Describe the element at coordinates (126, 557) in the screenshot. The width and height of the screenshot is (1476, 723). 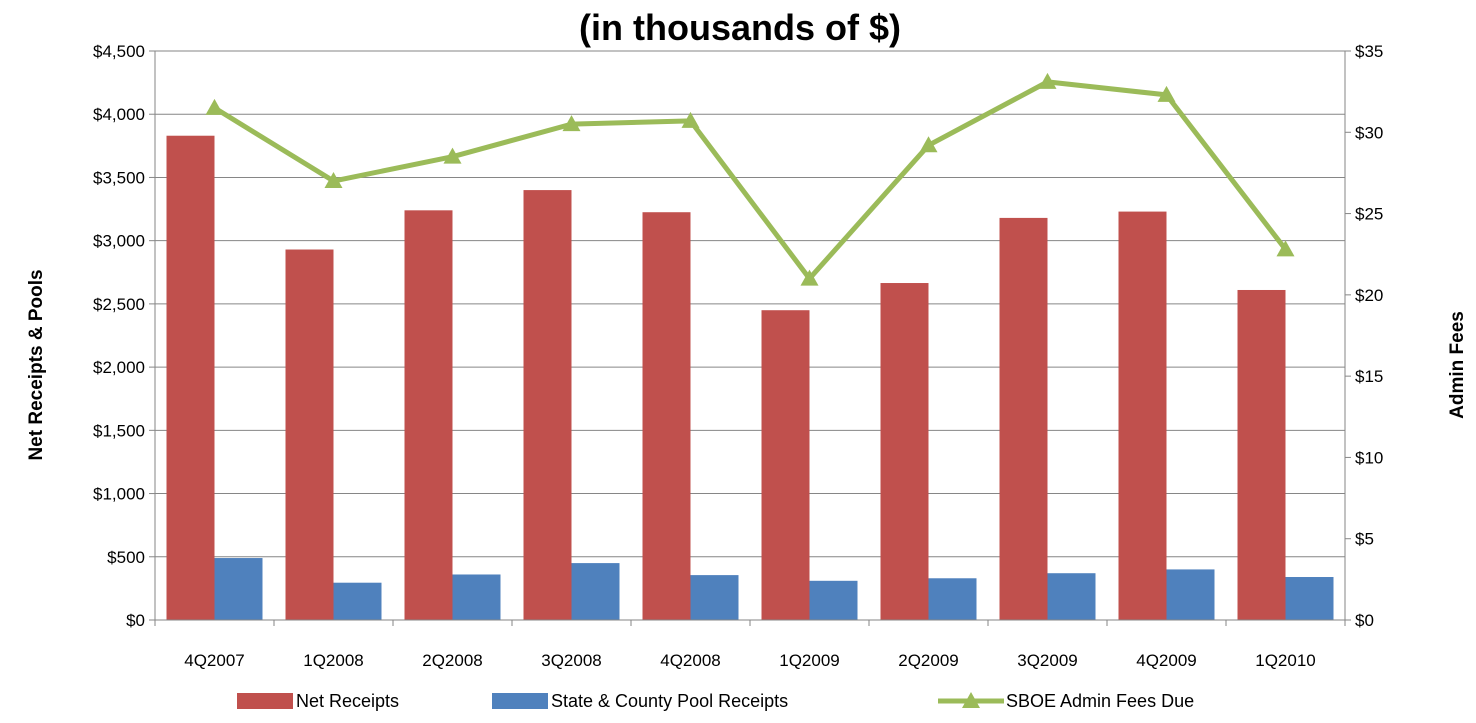
I see `y-tick-label: $500` at that location.